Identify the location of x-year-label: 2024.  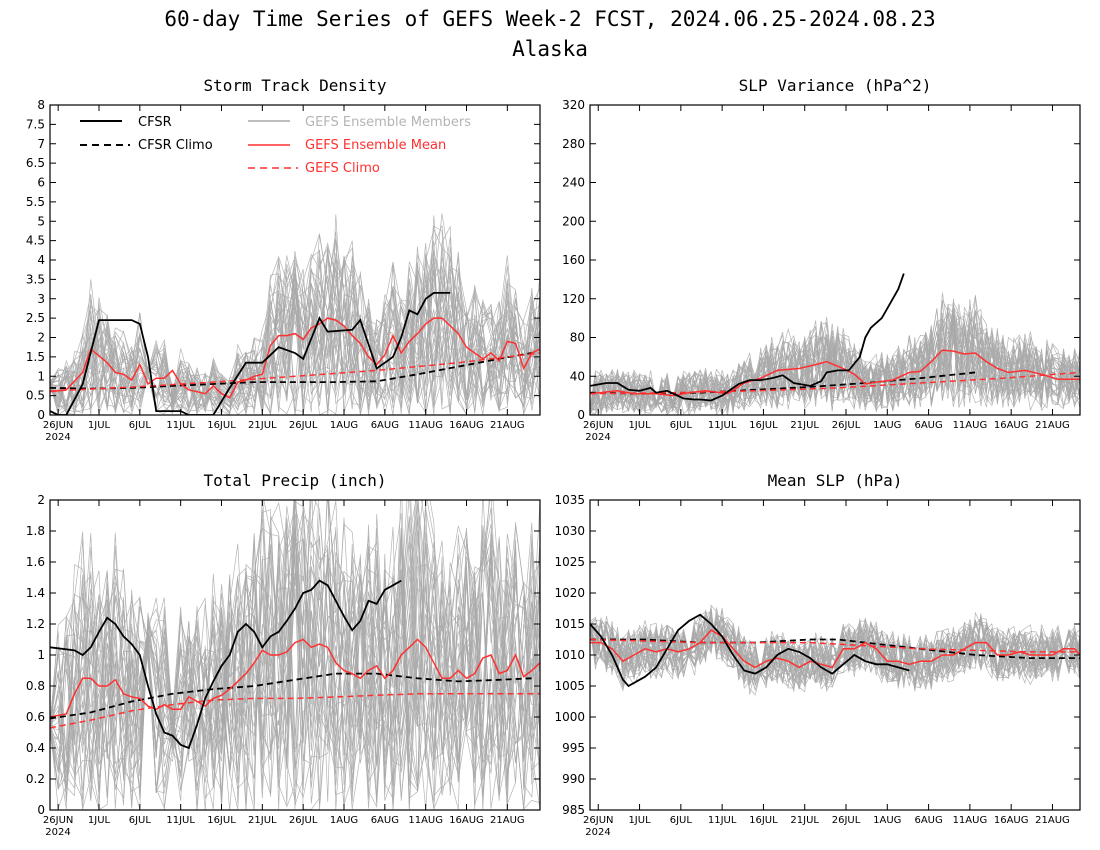
(597, 437).